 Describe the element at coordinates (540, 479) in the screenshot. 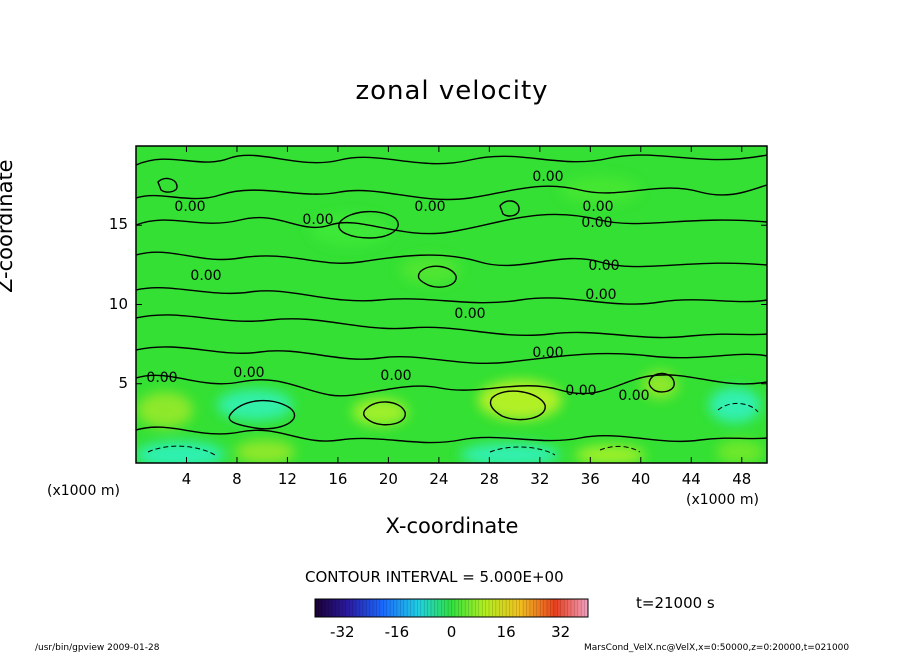

I see `x-tick-label: 32` at that location.